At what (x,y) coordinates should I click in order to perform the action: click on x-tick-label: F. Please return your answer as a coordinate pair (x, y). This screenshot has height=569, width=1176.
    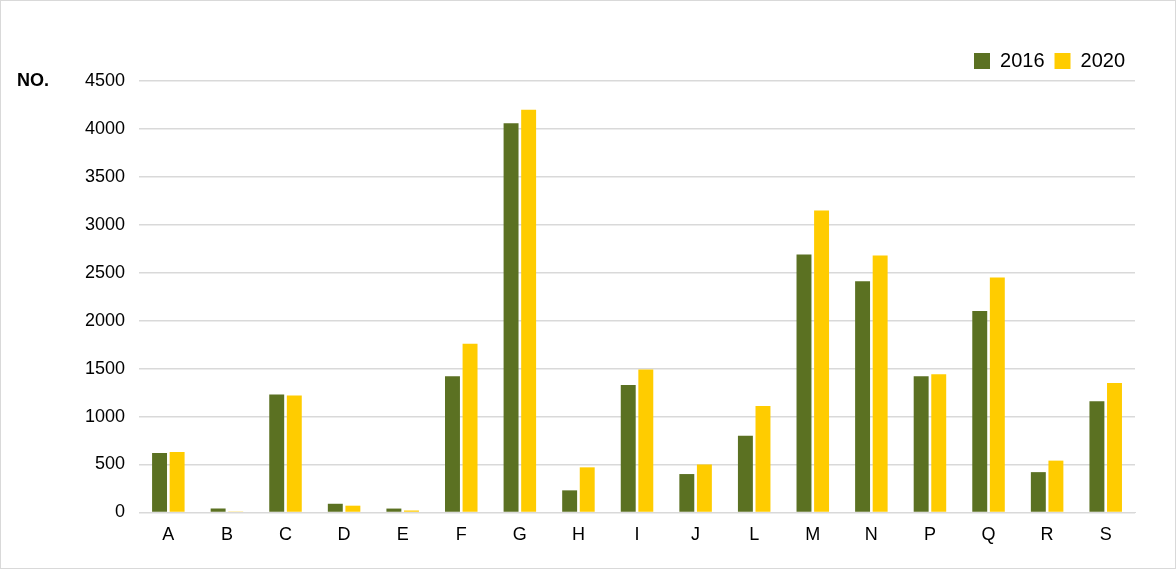
    Looking at the image, I should click on (461, 534).